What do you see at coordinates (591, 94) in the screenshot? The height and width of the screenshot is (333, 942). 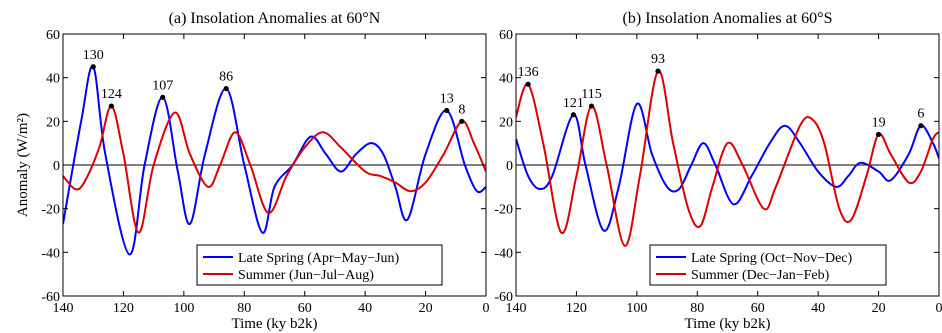 I see `peak-label: 115` at bounding box center [591, 94].